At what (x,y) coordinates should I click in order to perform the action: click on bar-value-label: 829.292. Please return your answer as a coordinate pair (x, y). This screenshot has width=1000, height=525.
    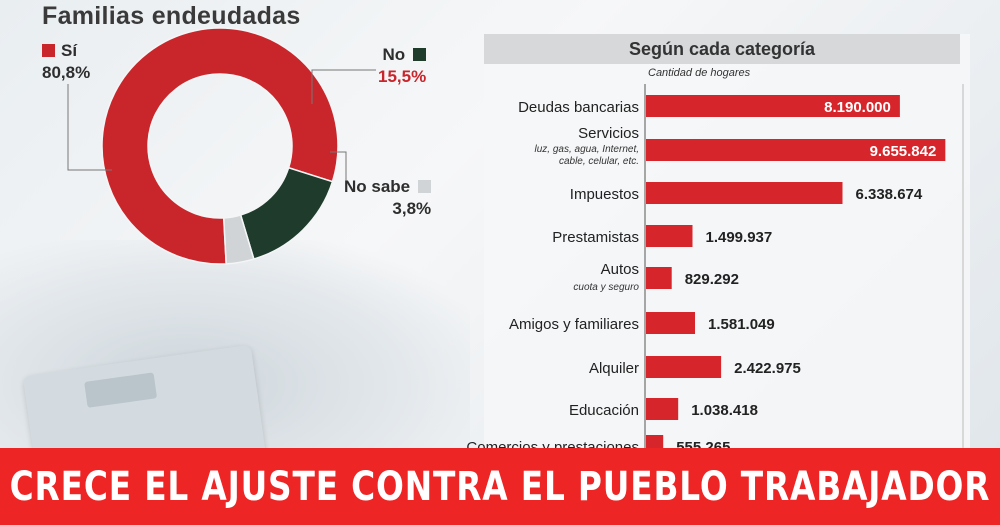
    Looking at the image, I should click on (712, 279).